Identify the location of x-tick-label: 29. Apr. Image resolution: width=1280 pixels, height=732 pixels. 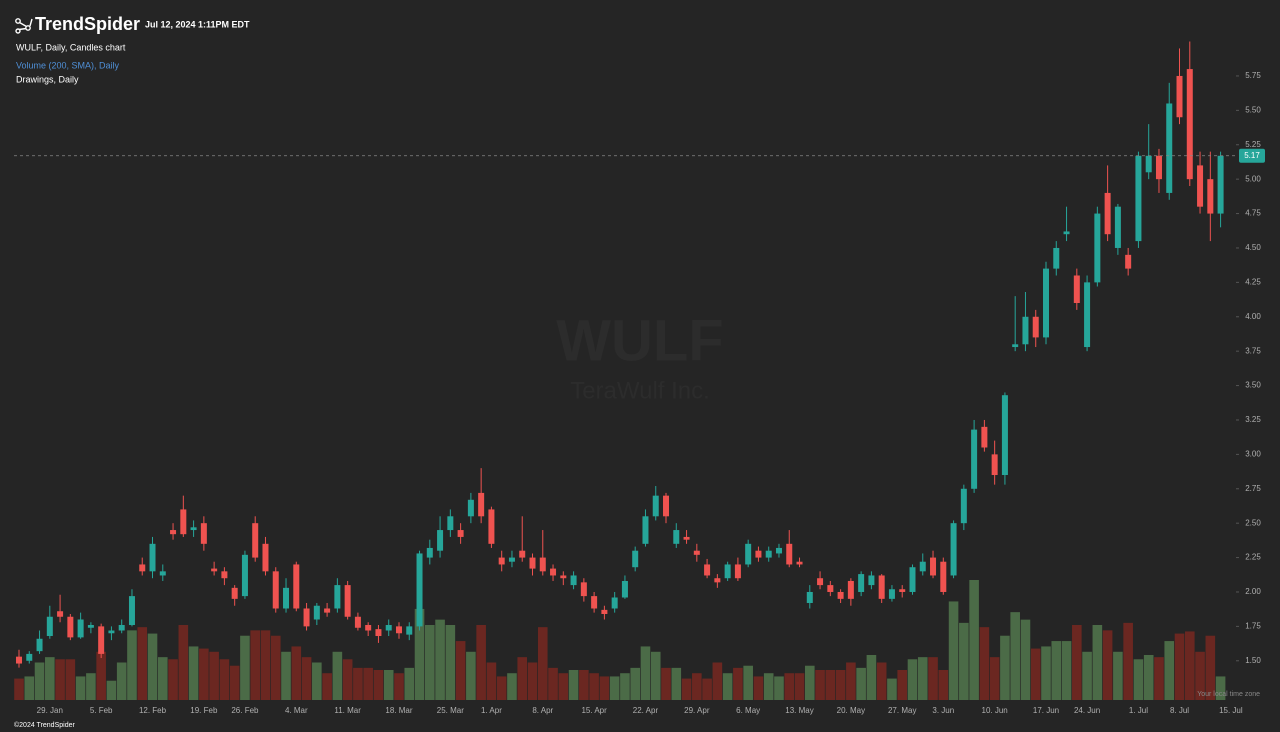
(697, 710).